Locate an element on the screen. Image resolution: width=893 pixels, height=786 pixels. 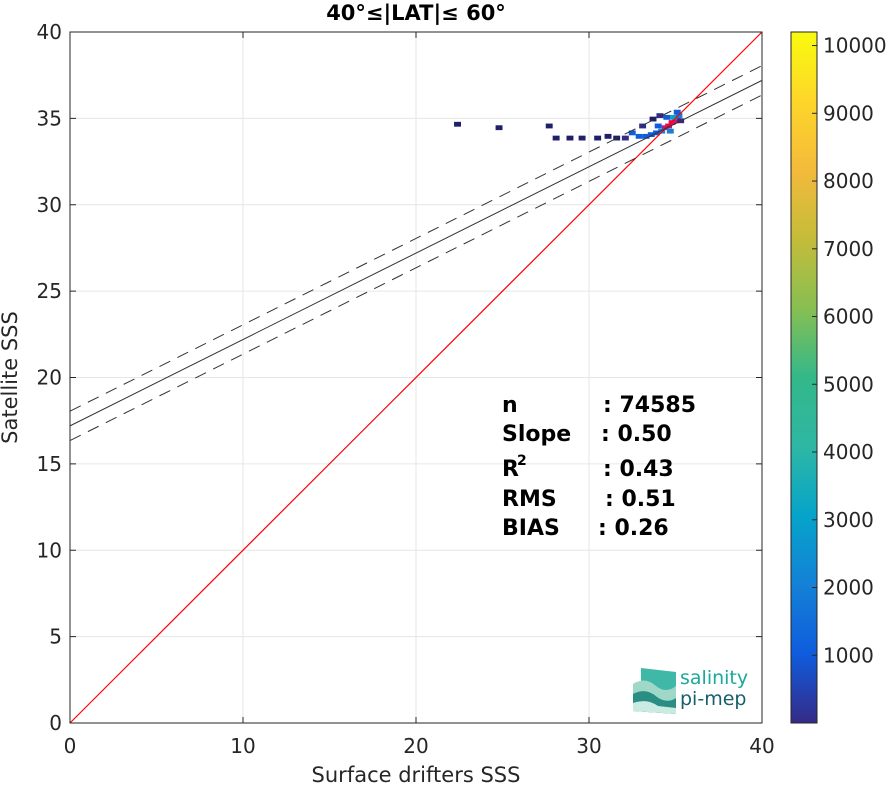
y-tick-label: 5 is located at coordinates (55, 637).